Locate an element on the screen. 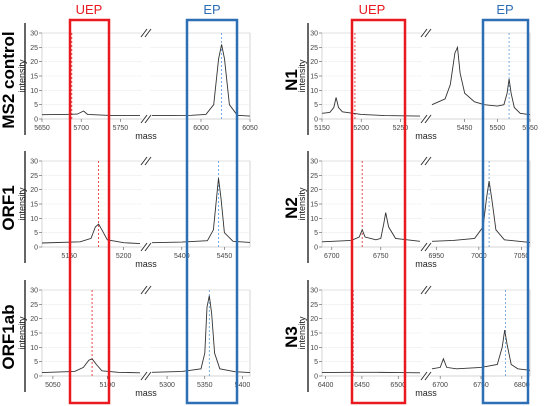 This screenshot has height=406, width=550. x-tick-label: 7050 is located at coordinates (522, 256).